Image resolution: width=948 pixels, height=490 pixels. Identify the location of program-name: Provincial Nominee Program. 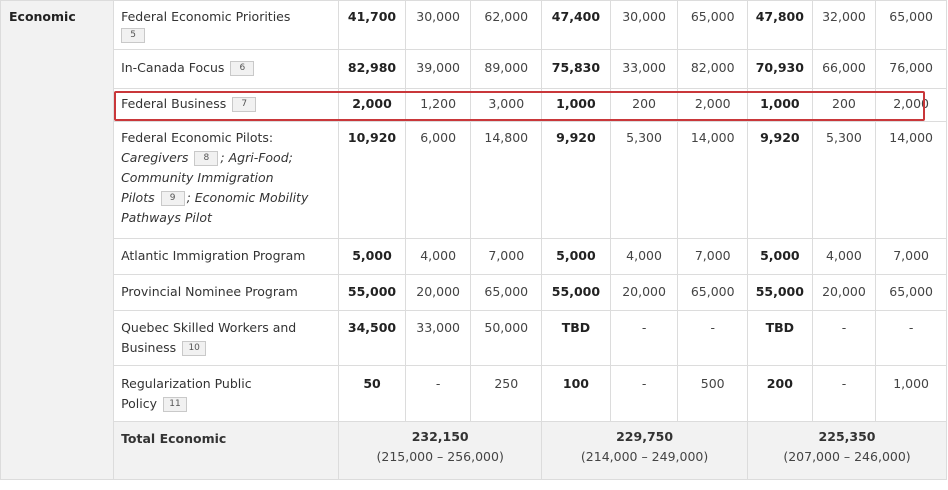
(209, 291).